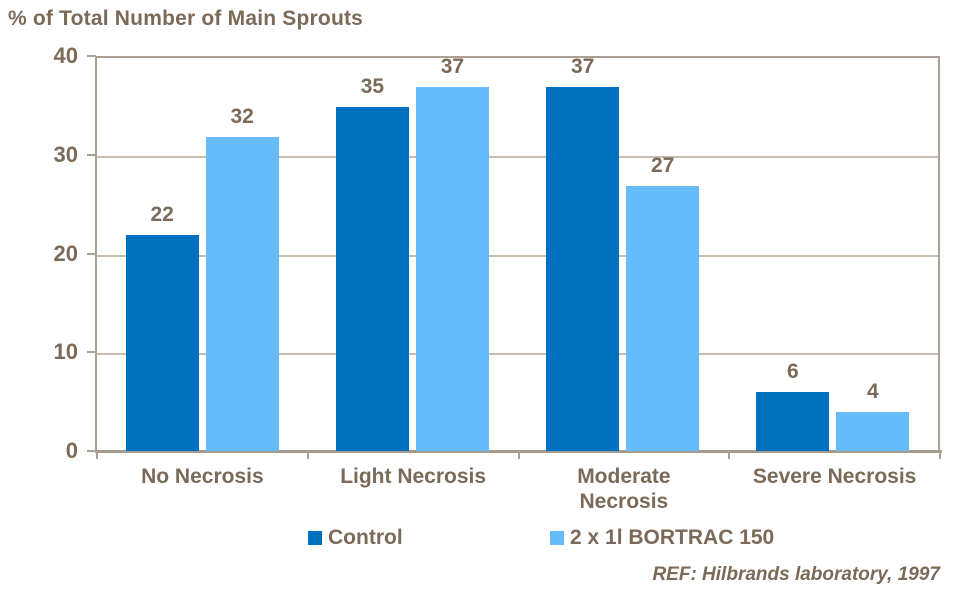 This screenshot has height=601, width=953. I want to click on bar-value-label: 27, so click(662, 165).